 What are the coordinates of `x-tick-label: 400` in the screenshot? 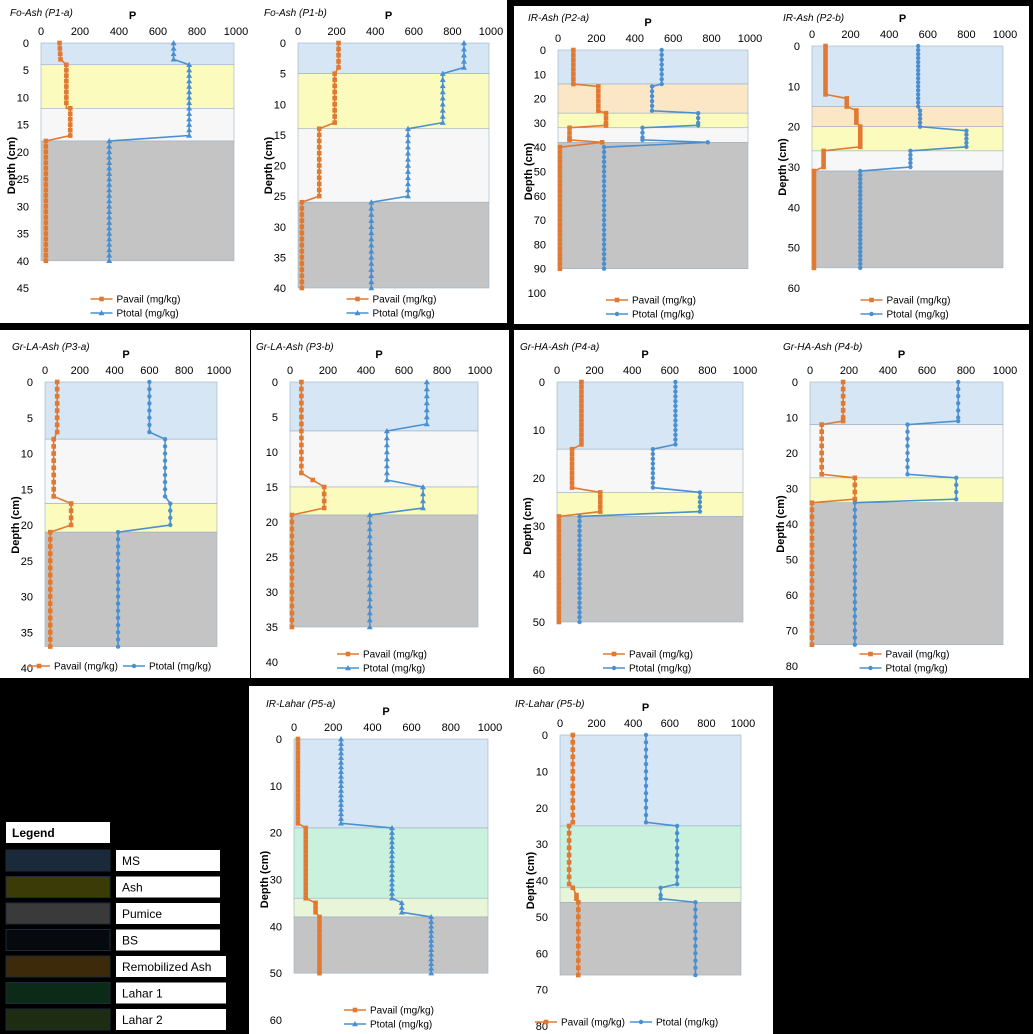 It's located at (119, 32).